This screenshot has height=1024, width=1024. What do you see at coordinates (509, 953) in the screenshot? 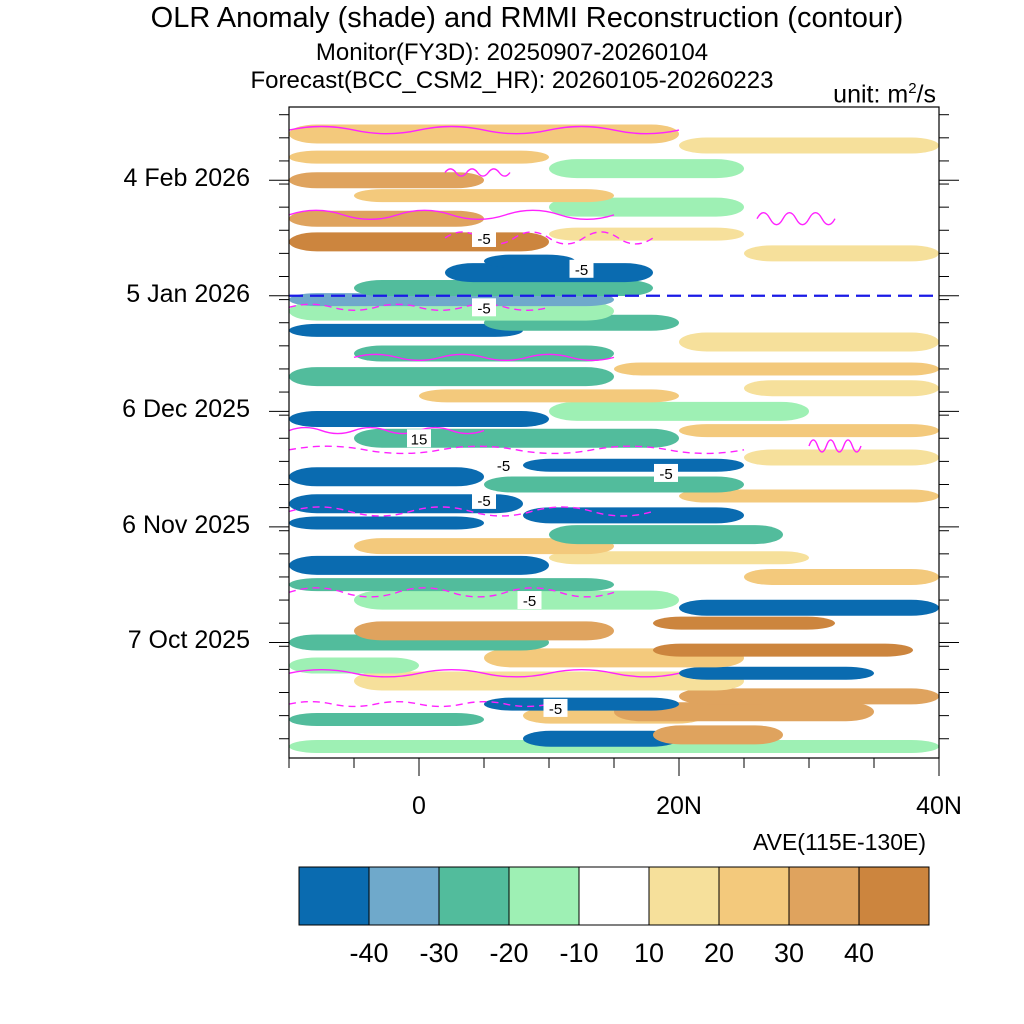
I see `colorbar-label: -20` at bounding box center [509, 953].